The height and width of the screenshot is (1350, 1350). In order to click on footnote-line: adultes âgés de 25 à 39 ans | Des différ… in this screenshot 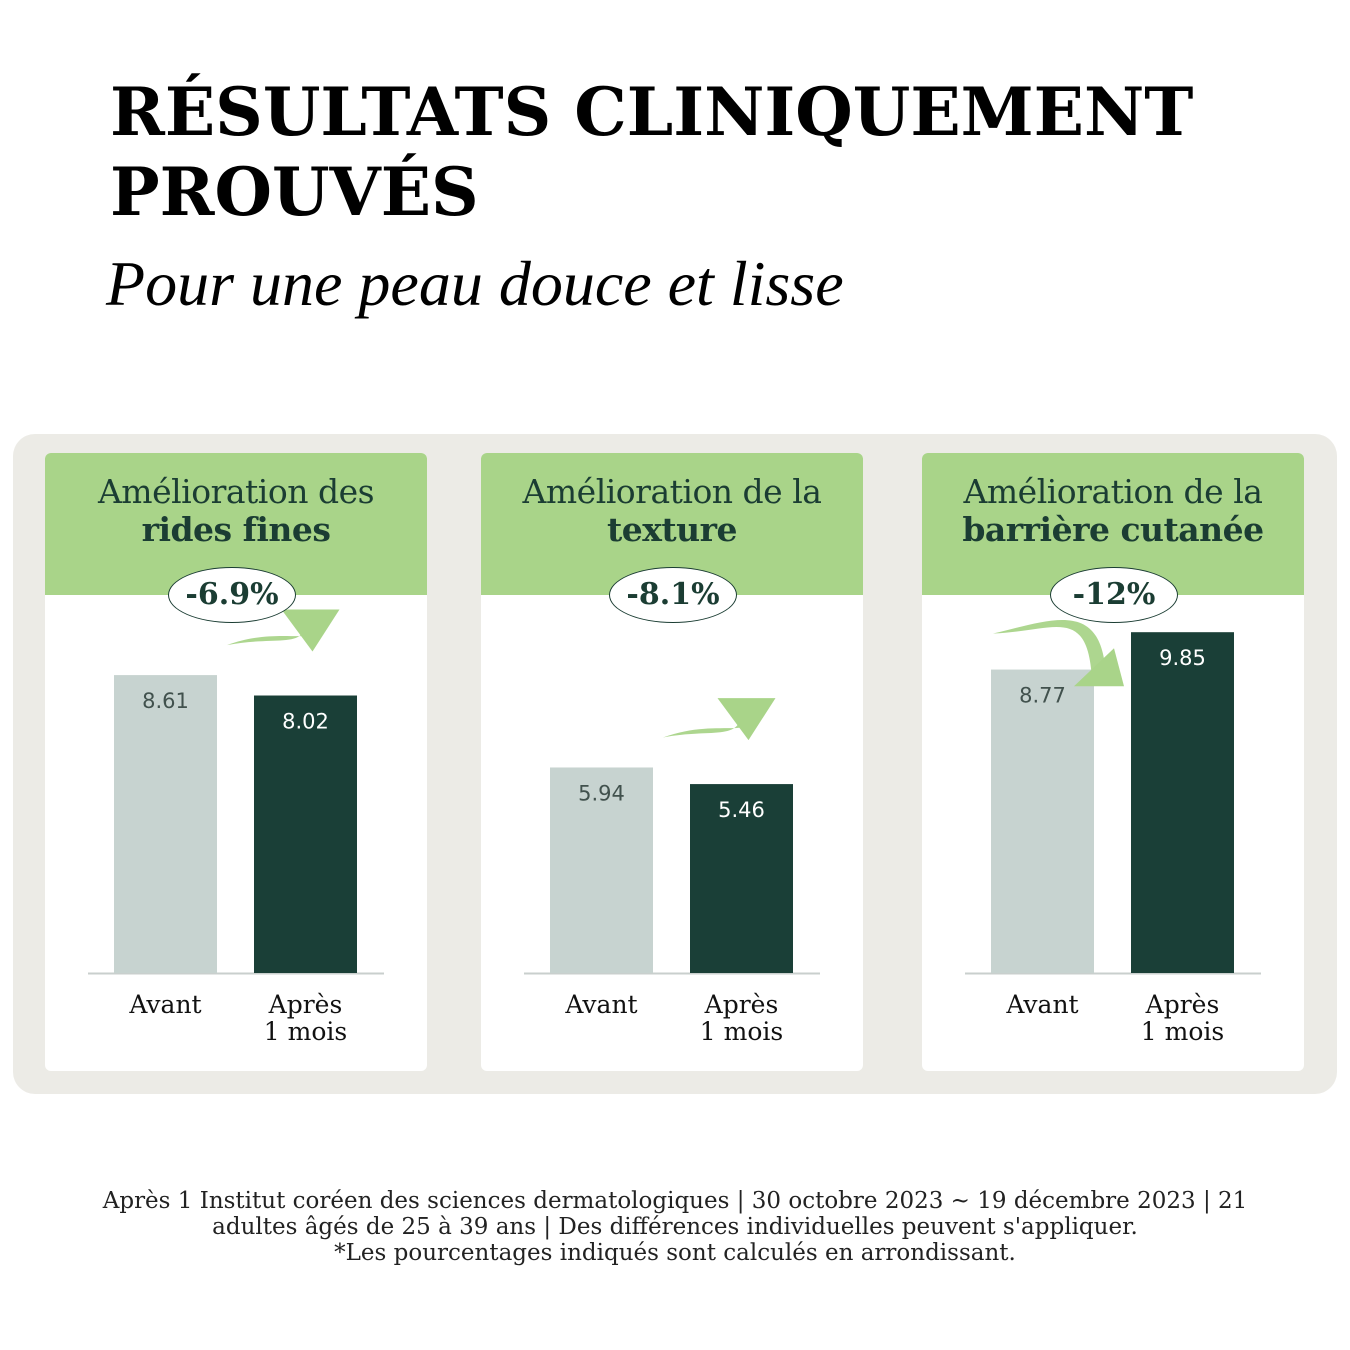, I will do `click(675, 1227)`.